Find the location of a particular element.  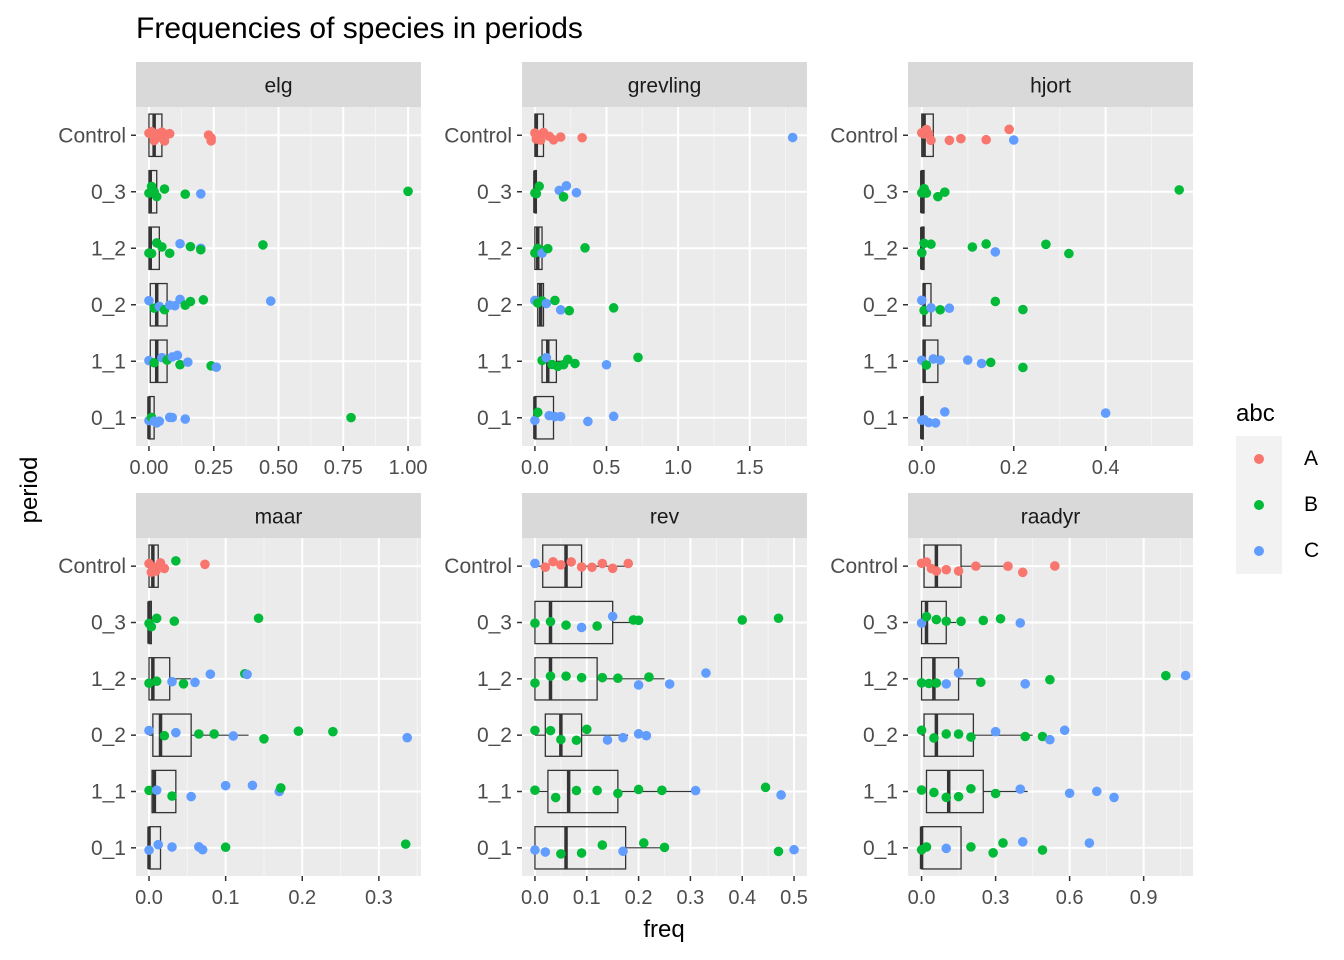

x-tick-label: 0.3 is located at coordinates (379, 898).